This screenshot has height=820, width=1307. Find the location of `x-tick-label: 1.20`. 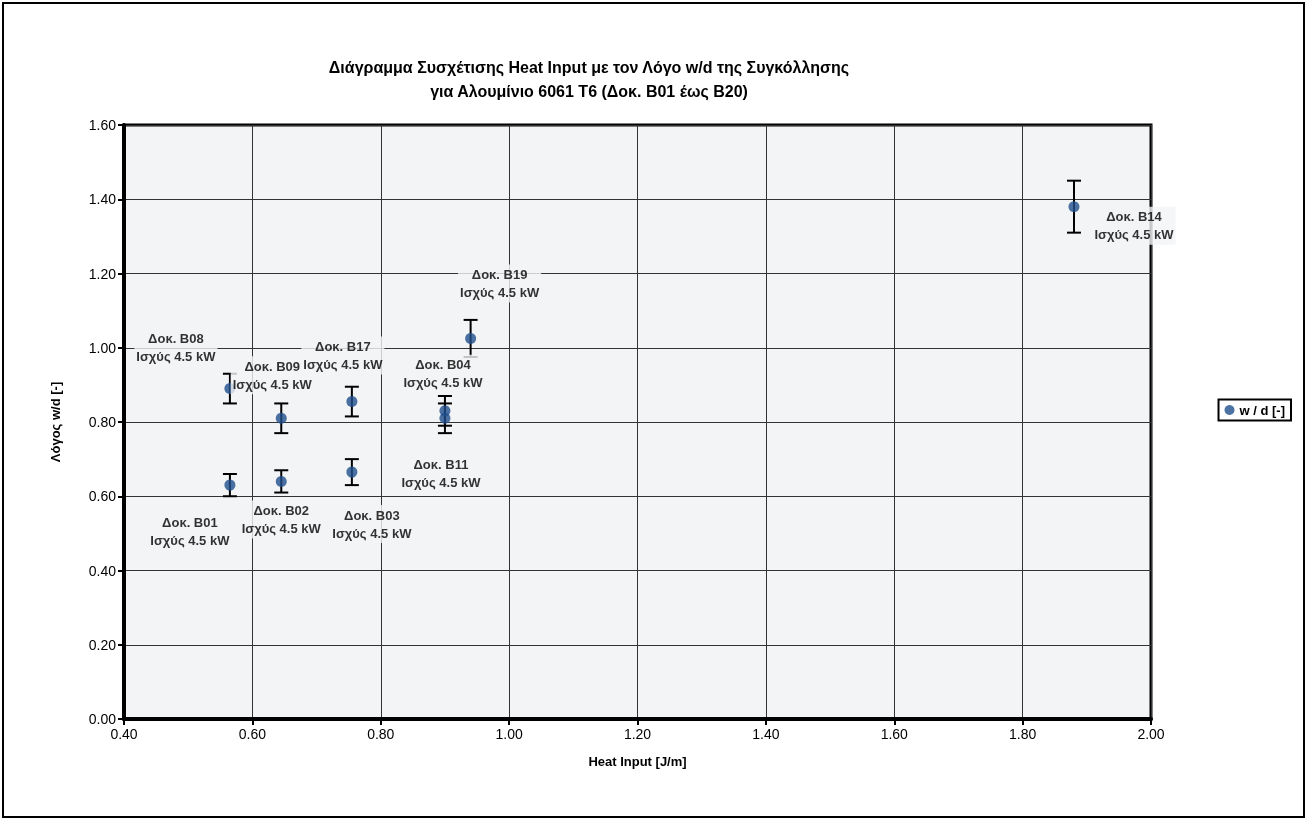

x-tick-label: 1.20 is located at coordinates (637, 734).